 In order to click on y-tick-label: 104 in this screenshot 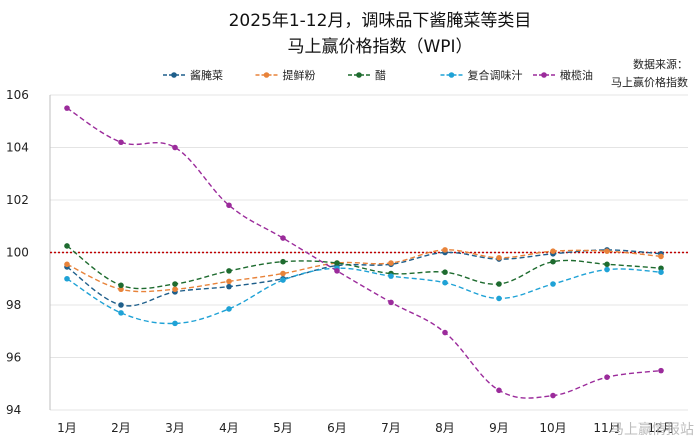, I will do `click(17, 148)`.